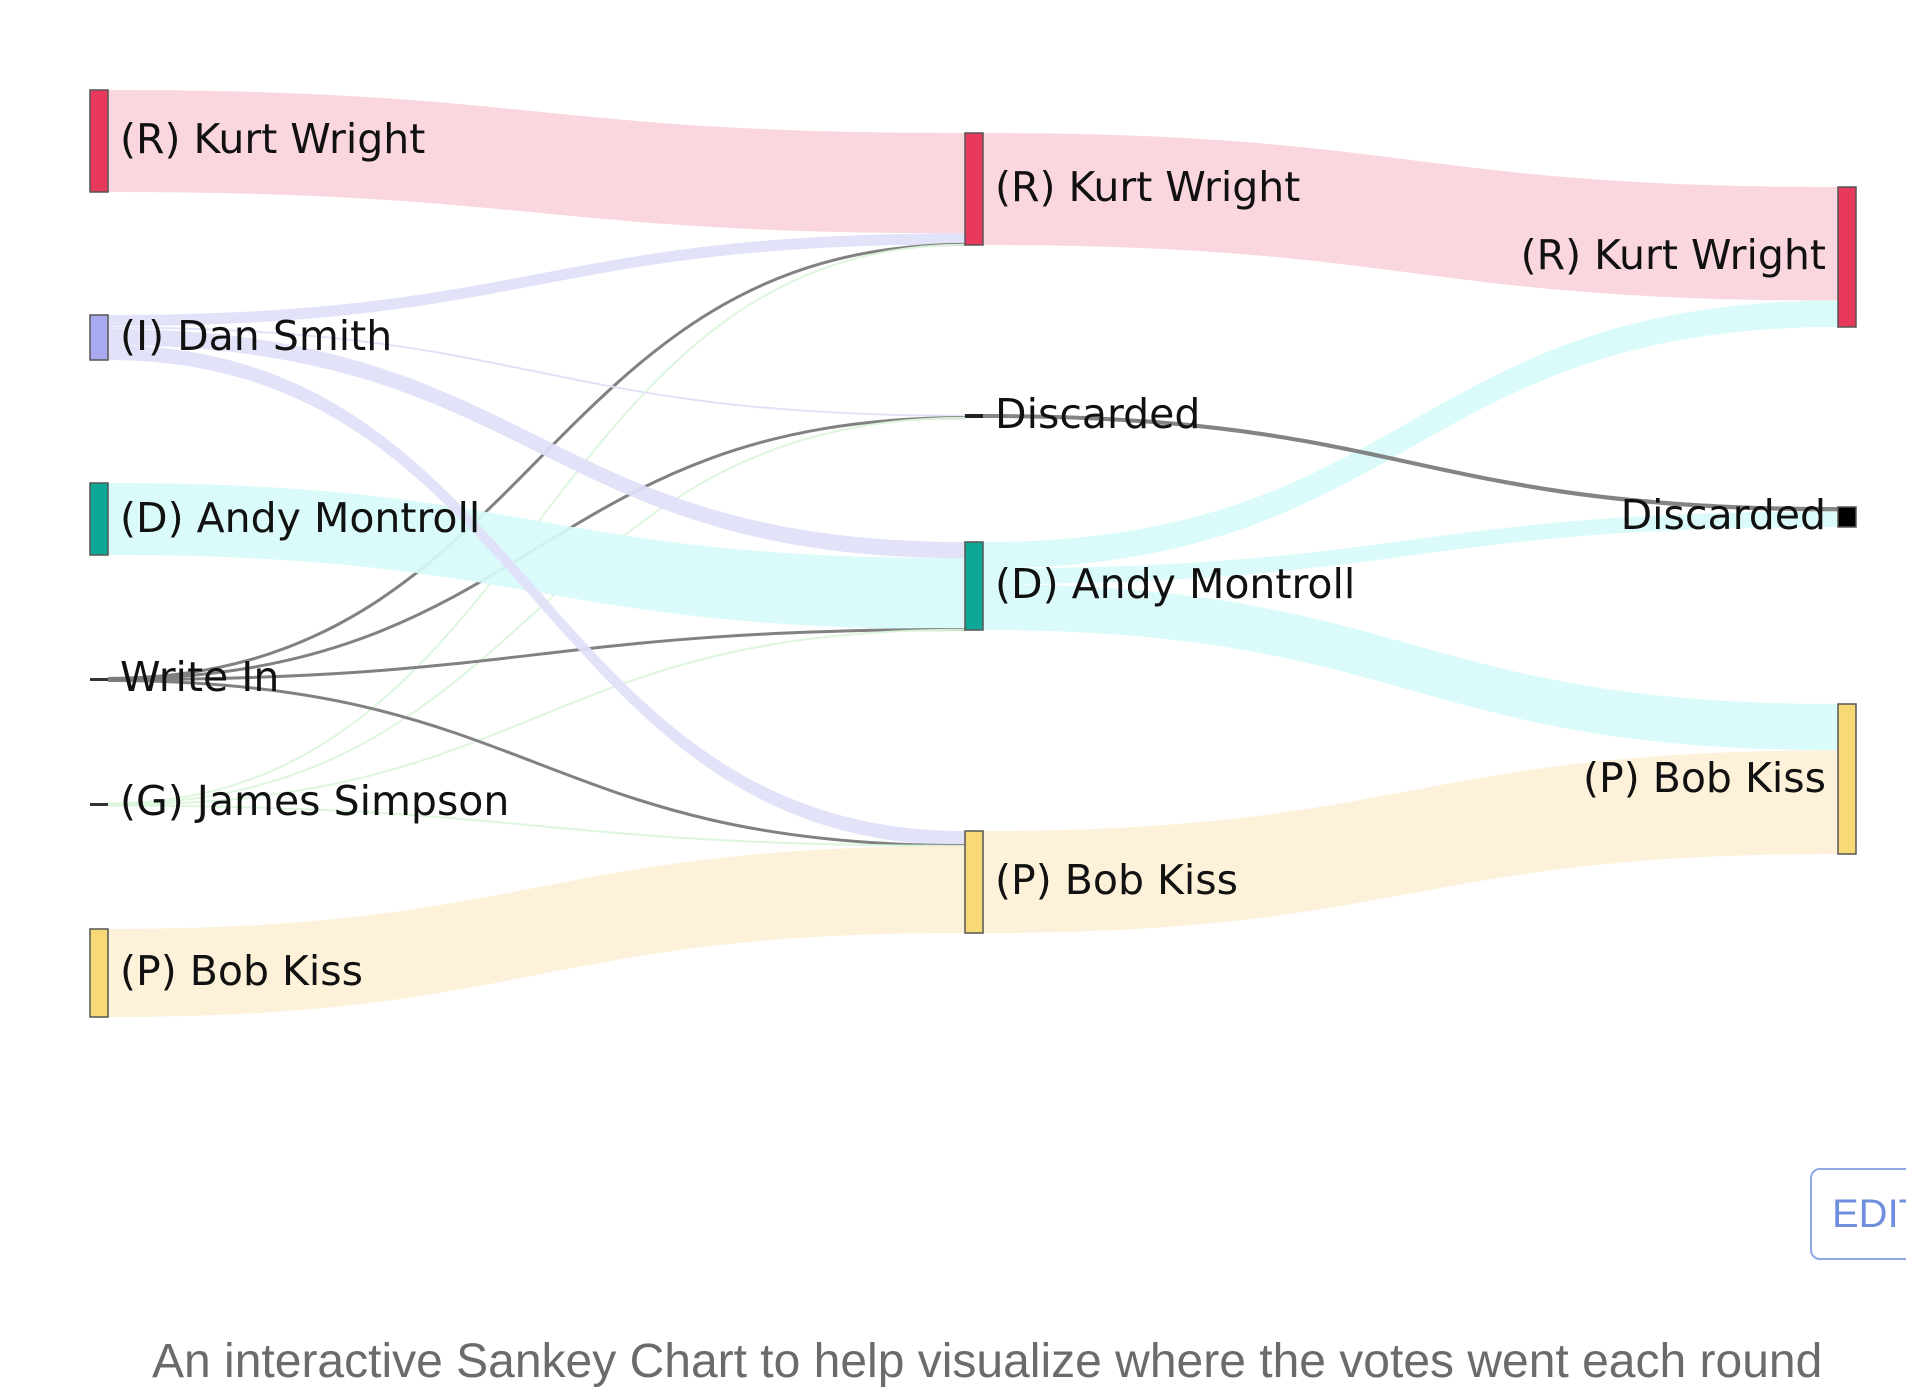 This screenshot has width=1906, height=1389. I want to click on sankey-node-r3_discarded, so click(1847, 517).